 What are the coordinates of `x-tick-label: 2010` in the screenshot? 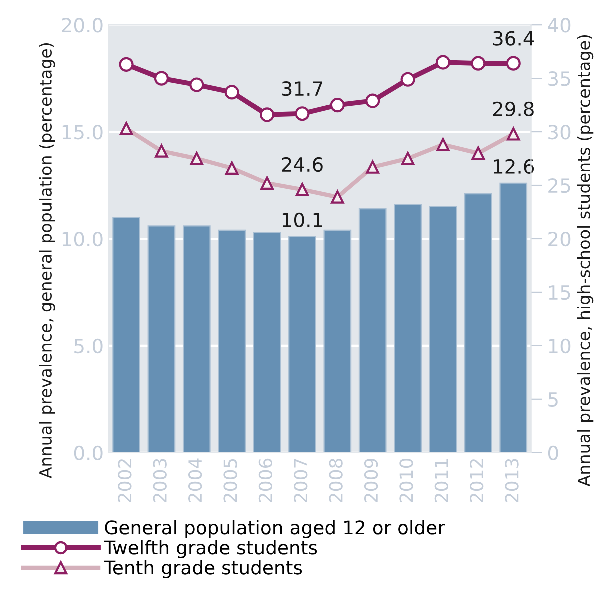 It's located at (407, 480).